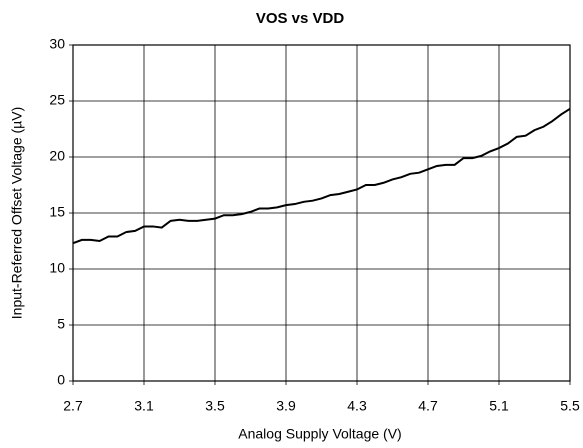 The image size is (583, 448). Describe the element at coordinates (61, 324) in the screenshot. I see `y-tick-label: 5` at that location.